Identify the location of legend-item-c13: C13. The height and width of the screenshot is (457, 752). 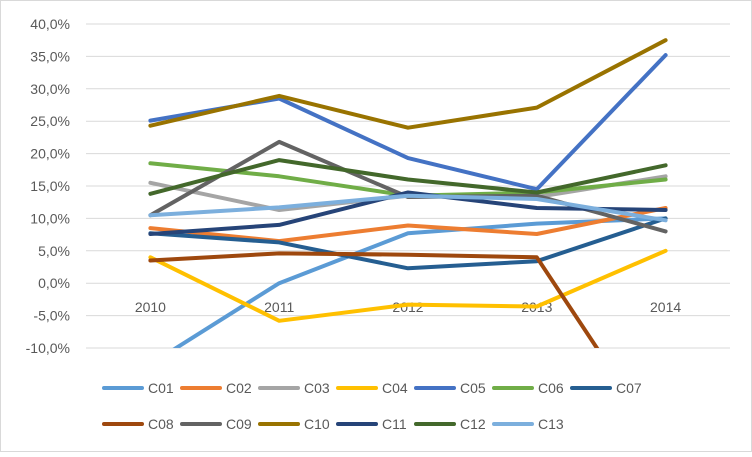
(528, 424).